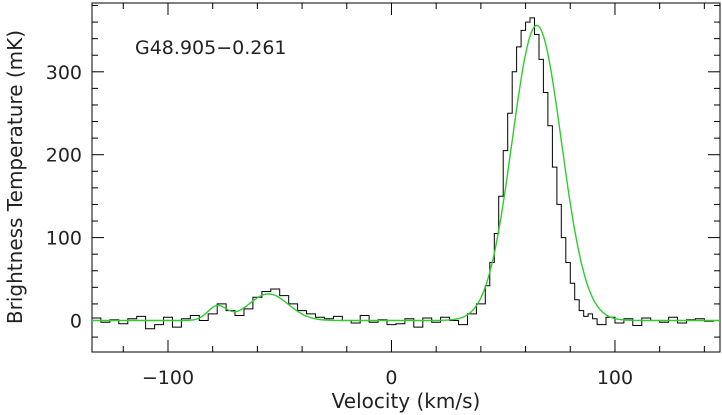 This screenshot has height=415, width=722. Describe the element at coordinates (64, 73) in the screenshot. I see `y-tick-label: 300` at that location.